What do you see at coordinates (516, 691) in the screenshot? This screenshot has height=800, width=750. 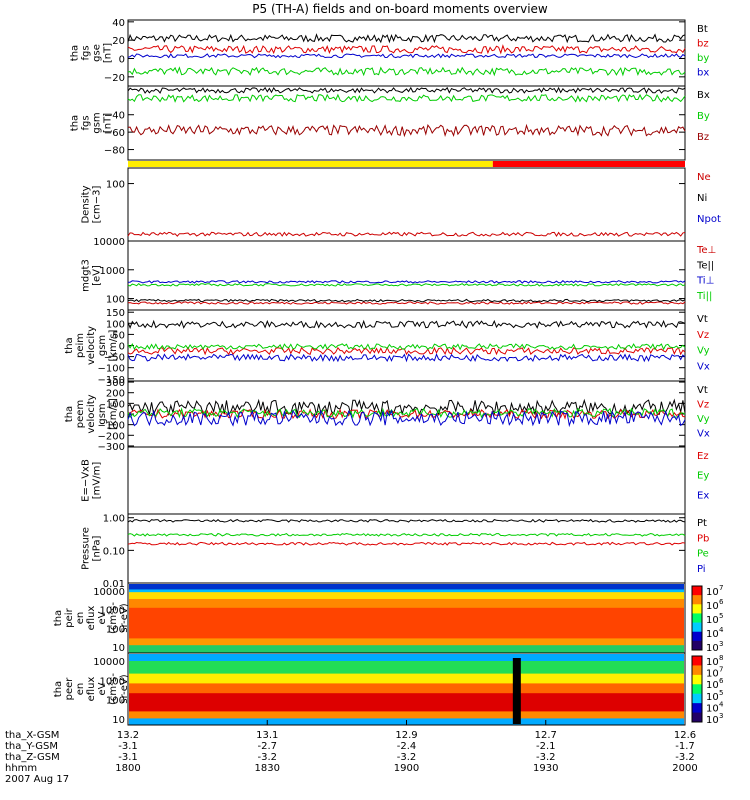 I see `data-gap-bar` at bounding box center [516, 691].